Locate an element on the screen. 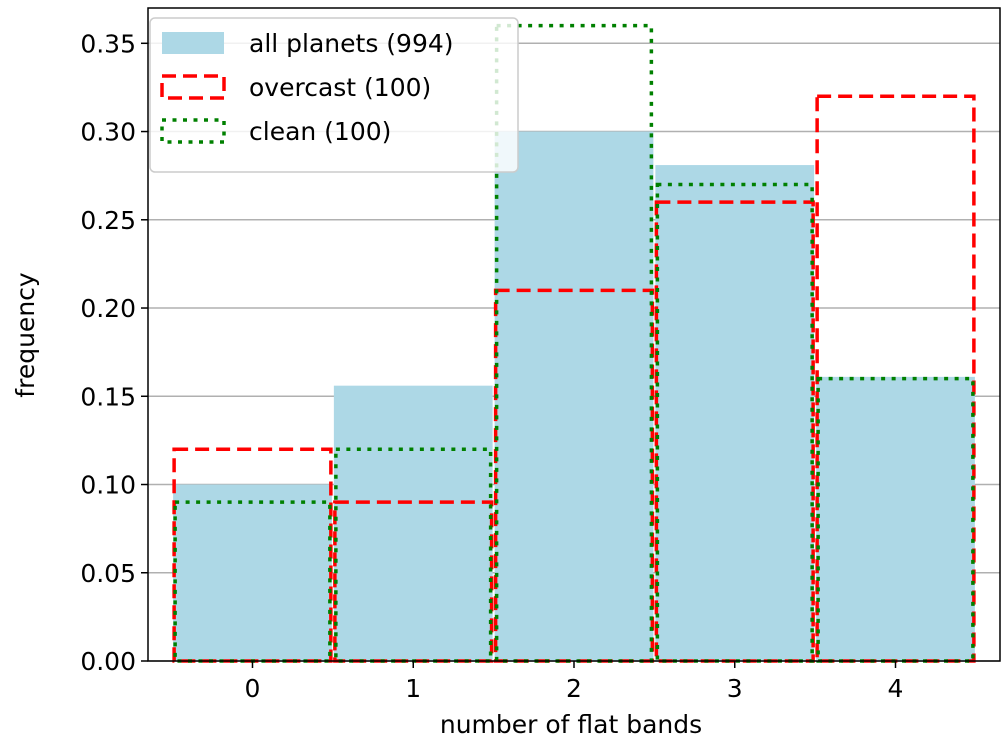 Image resolution: width=1002 pixels, height=743 pixels. y-tick-label: 0.25 is located at coordinates (108, 220).